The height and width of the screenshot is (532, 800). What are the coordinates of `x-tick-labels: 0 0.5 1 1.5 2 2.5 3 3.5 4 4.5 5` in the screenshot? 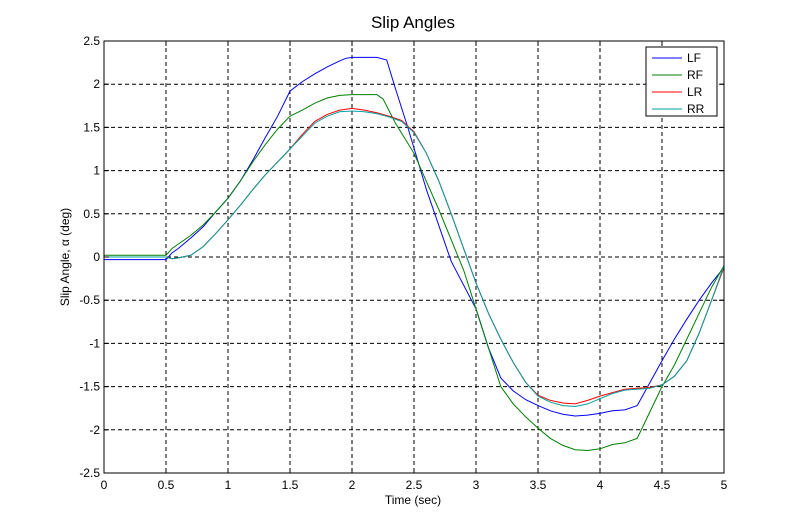 It's located at (414, 485).